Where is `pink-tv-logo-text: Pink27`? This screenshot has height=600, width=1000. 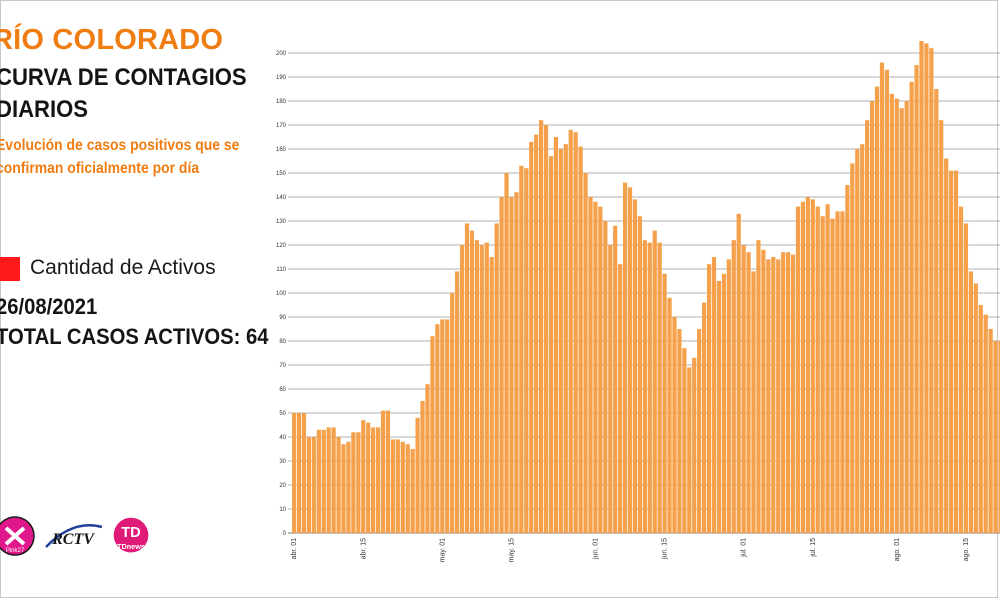
pink-tv-logo-text: Pink27 is located at coordinates (15, 551).